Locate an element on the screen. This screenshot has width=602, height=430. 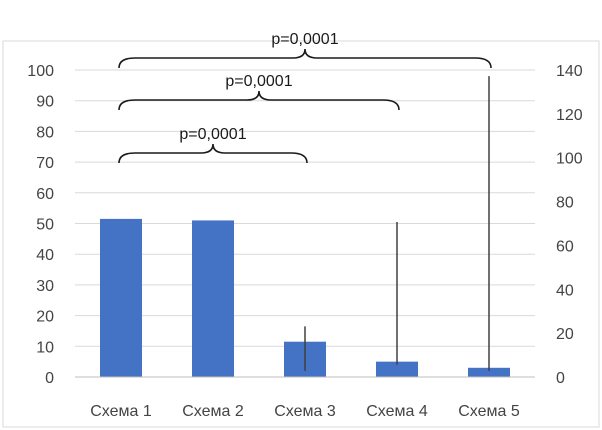
y-tick-label: 20 is located at coordinates (45, 317).